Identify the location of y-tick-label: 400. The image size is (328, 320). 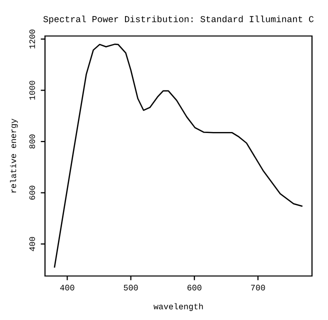
(32, 244).